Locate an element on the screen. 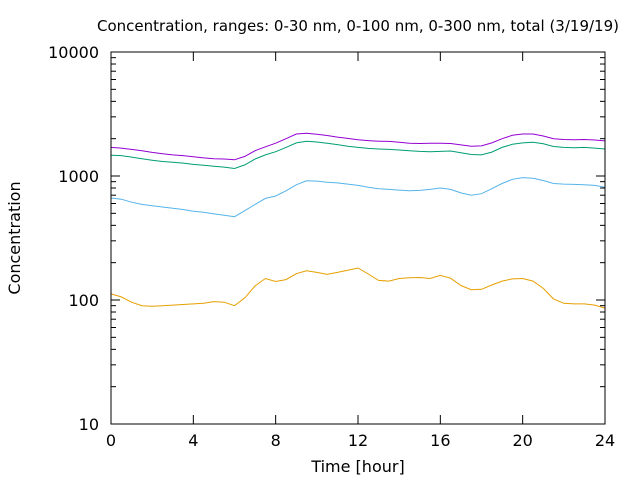 This screenshot has width=640, height=480. x-tick-label: 8 is located at coordinates (276, 440).